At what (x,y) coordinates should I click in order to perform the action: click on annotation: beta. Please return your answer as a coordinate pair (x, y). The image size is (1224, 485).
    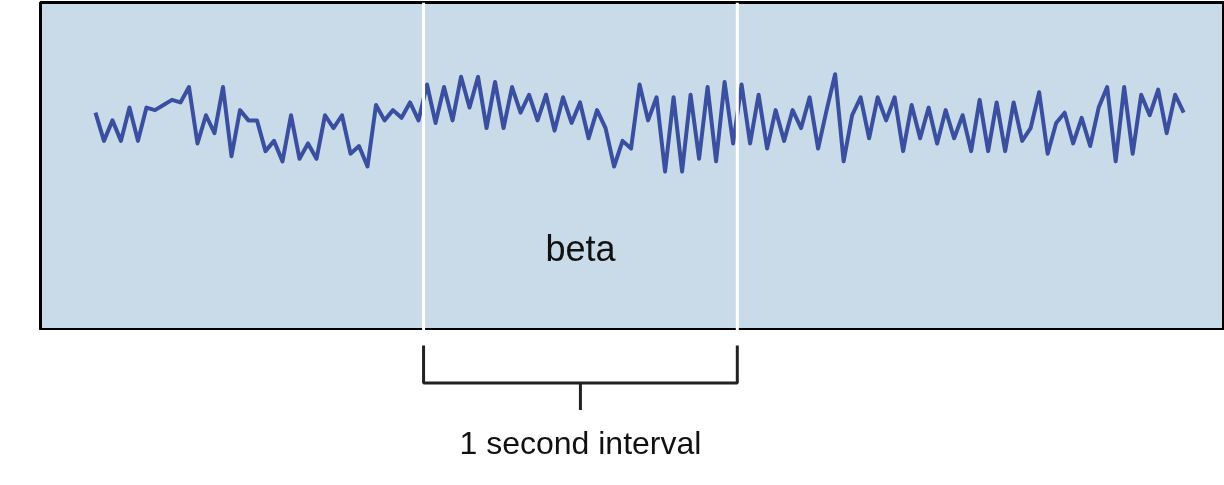
    Looking at the image, I should click on (581, 248).